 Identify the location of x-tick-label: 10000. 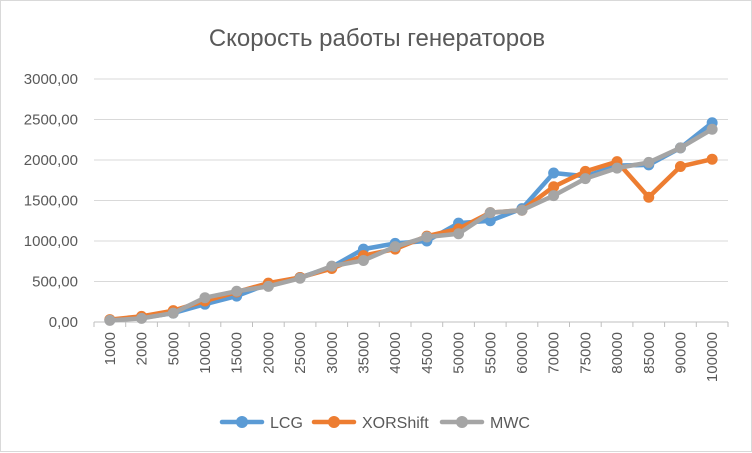
(205, 353).